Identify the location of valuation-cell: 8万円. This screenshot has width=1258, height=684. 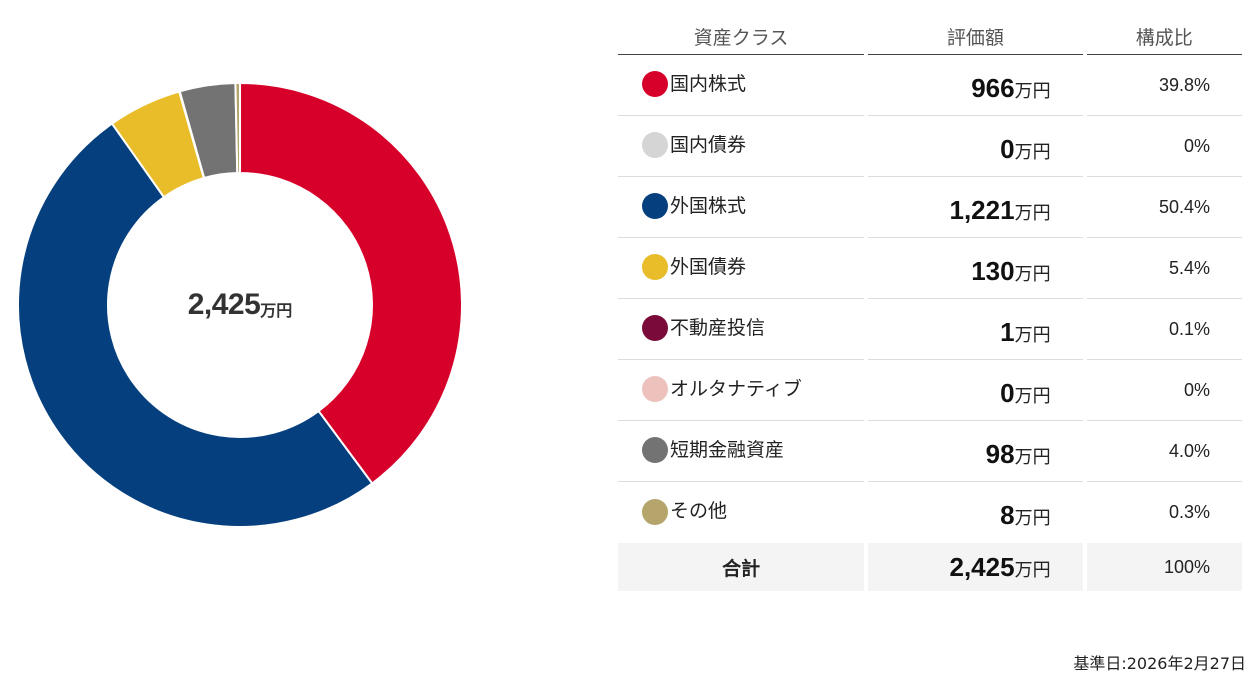
(975, 512).